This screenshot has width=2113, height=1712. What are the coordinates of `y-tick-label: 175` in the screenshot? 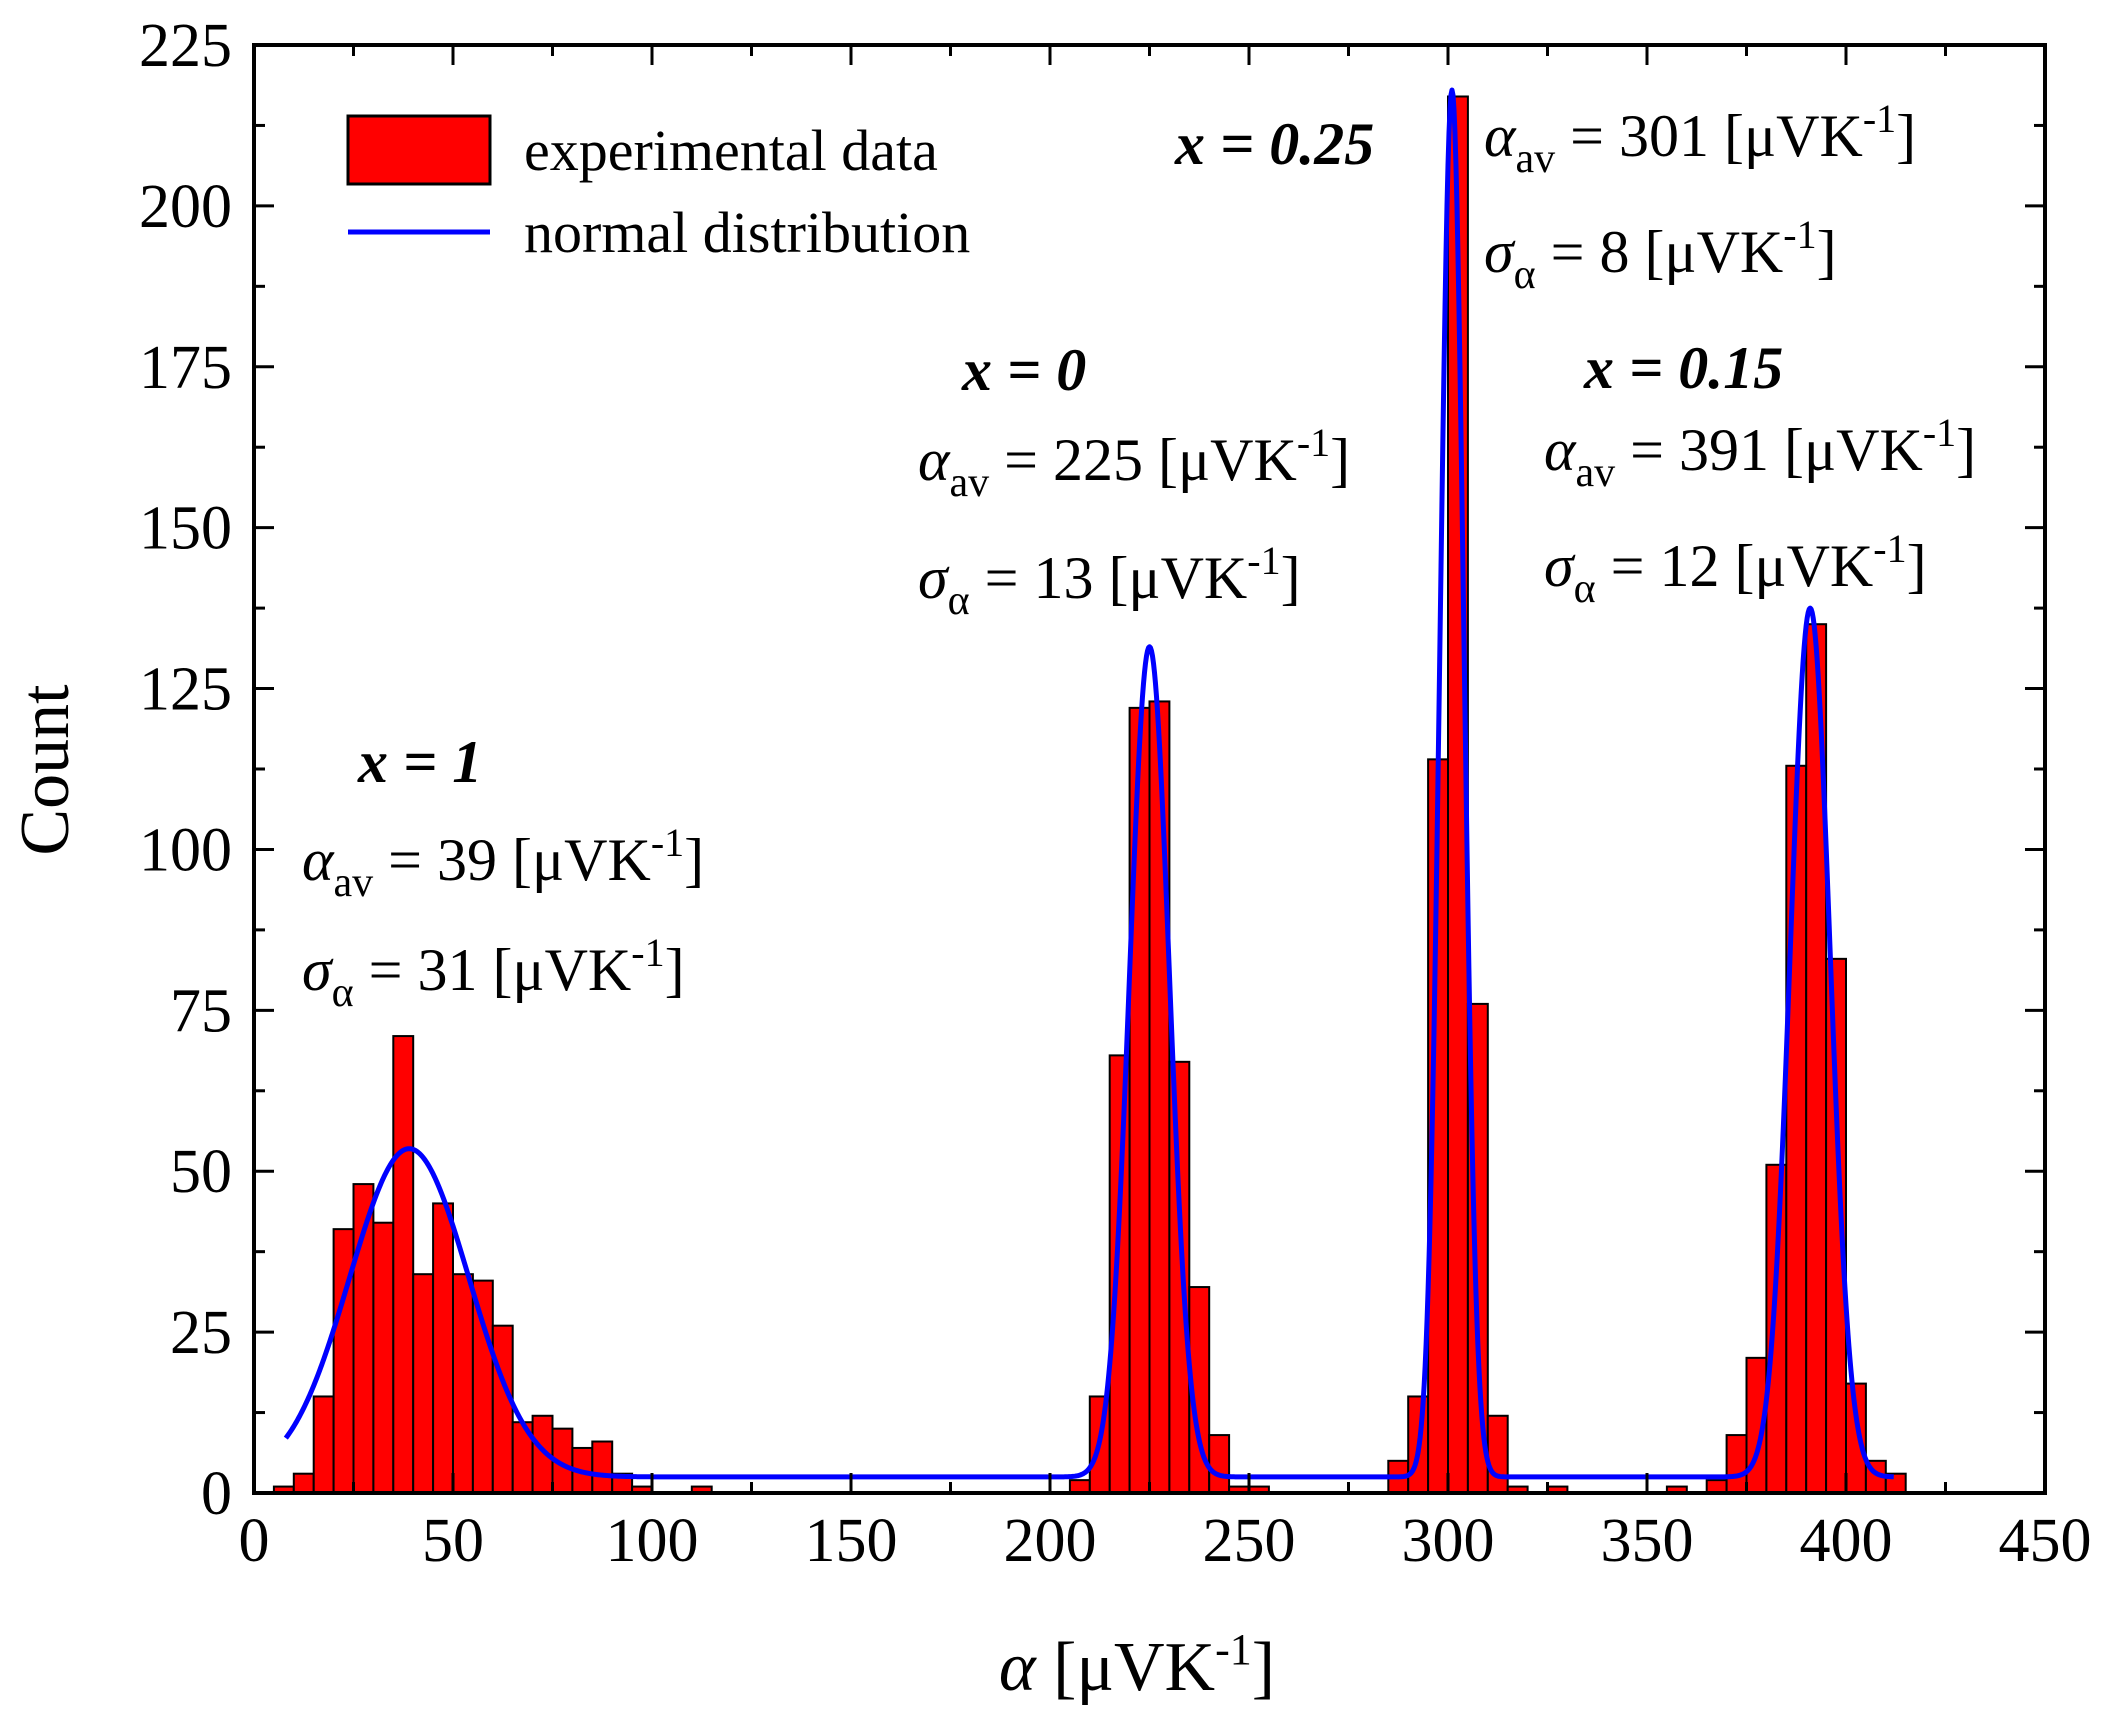 It's located at (185, 368).